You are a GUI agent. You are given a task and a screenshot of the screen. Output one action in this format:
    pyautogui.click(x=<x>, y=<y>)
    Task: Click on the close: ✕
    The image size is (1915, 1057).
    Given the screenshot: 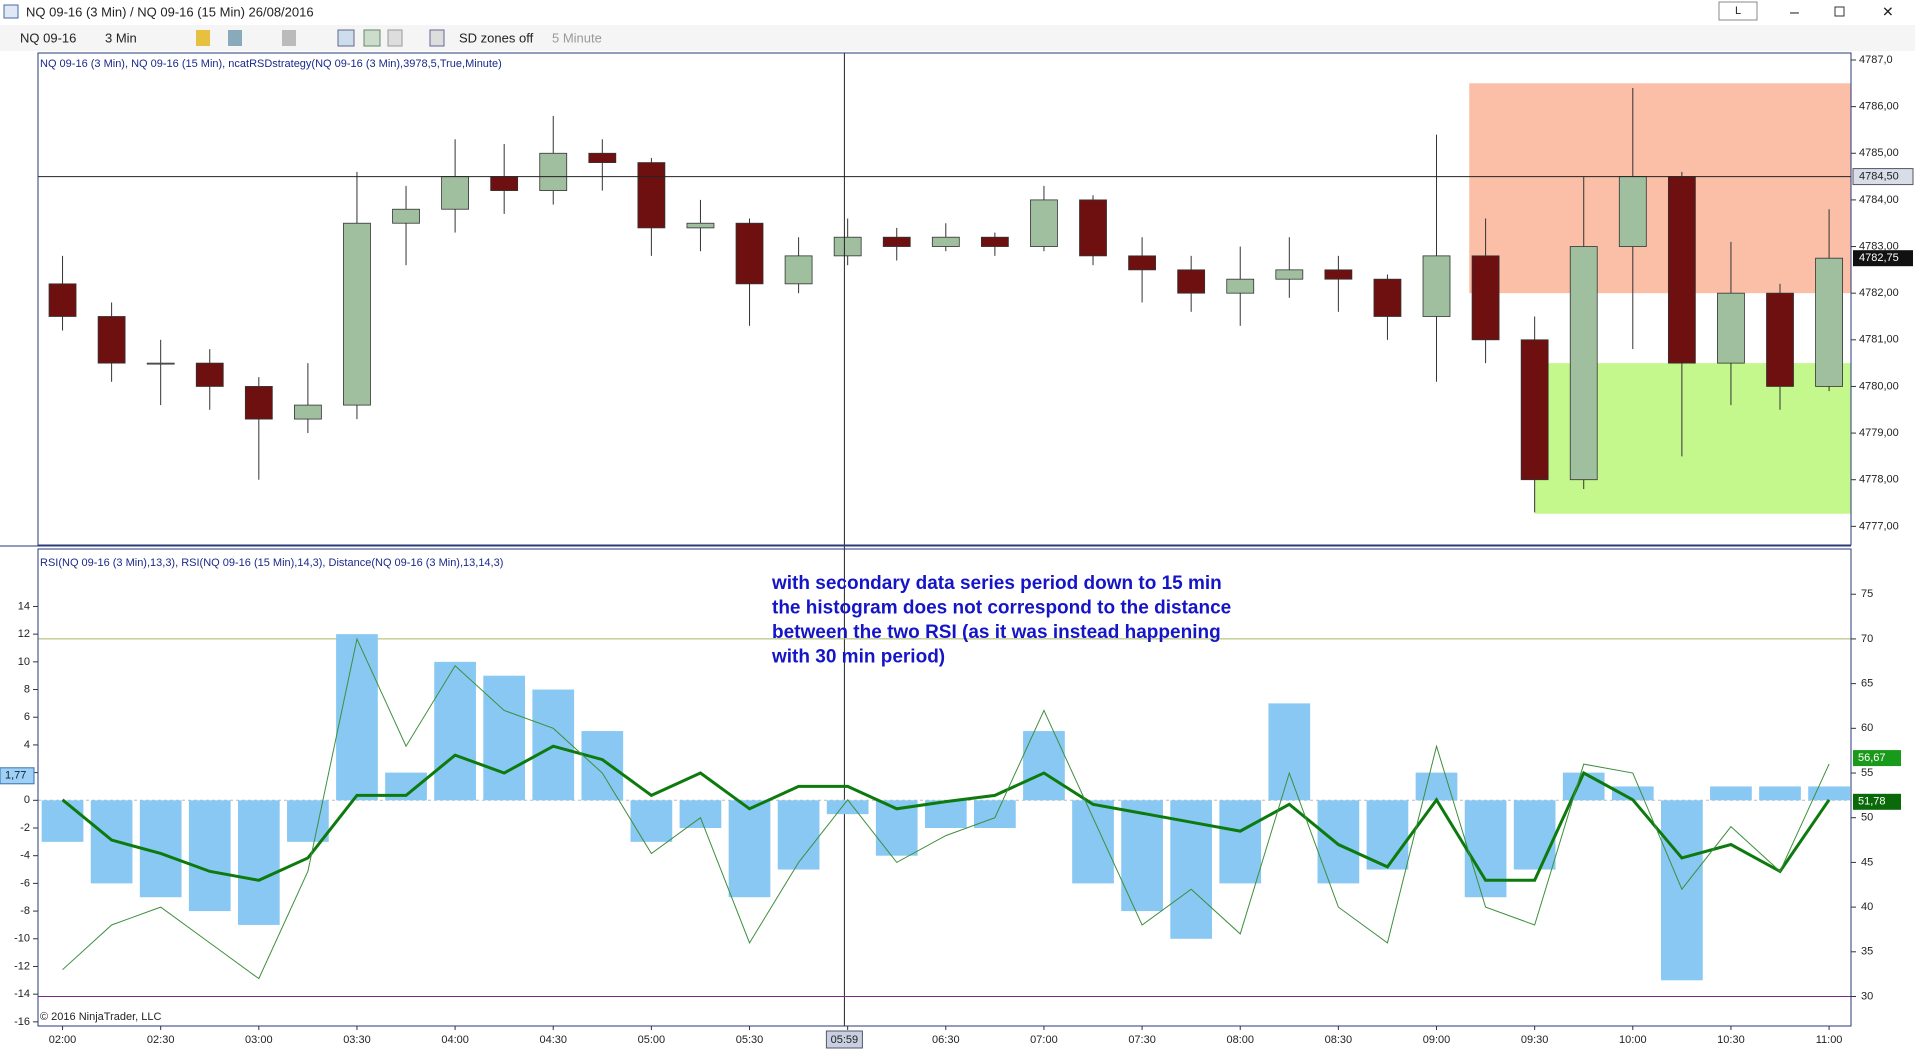 What is the action you would take?
    pyautogui.click(x=1888, y=12)
    